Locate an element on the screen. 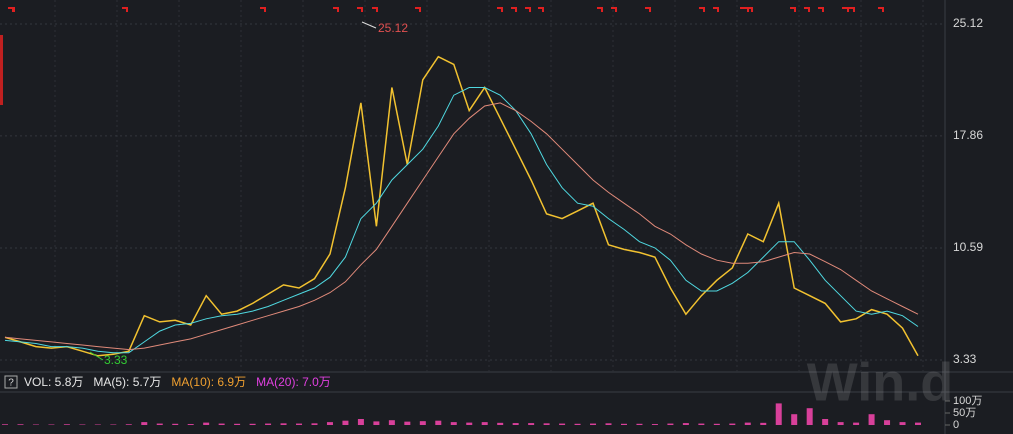 This screenshot has width=1013, height=434. y-tick-label: 100万 is located at coordinates (967, 401).